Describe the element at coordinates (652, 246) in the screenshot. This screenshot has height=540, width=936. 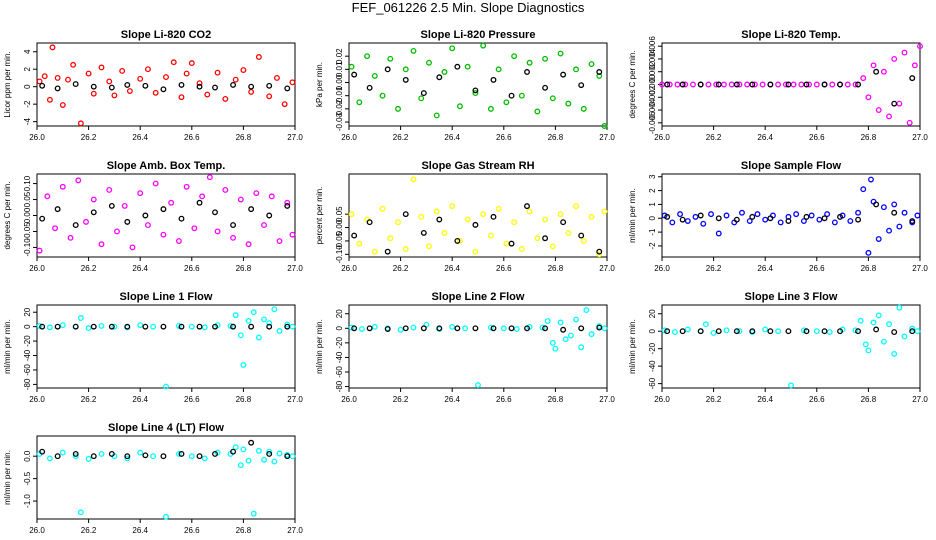
I see `panel-6-y-tick-label: -2` at that location.